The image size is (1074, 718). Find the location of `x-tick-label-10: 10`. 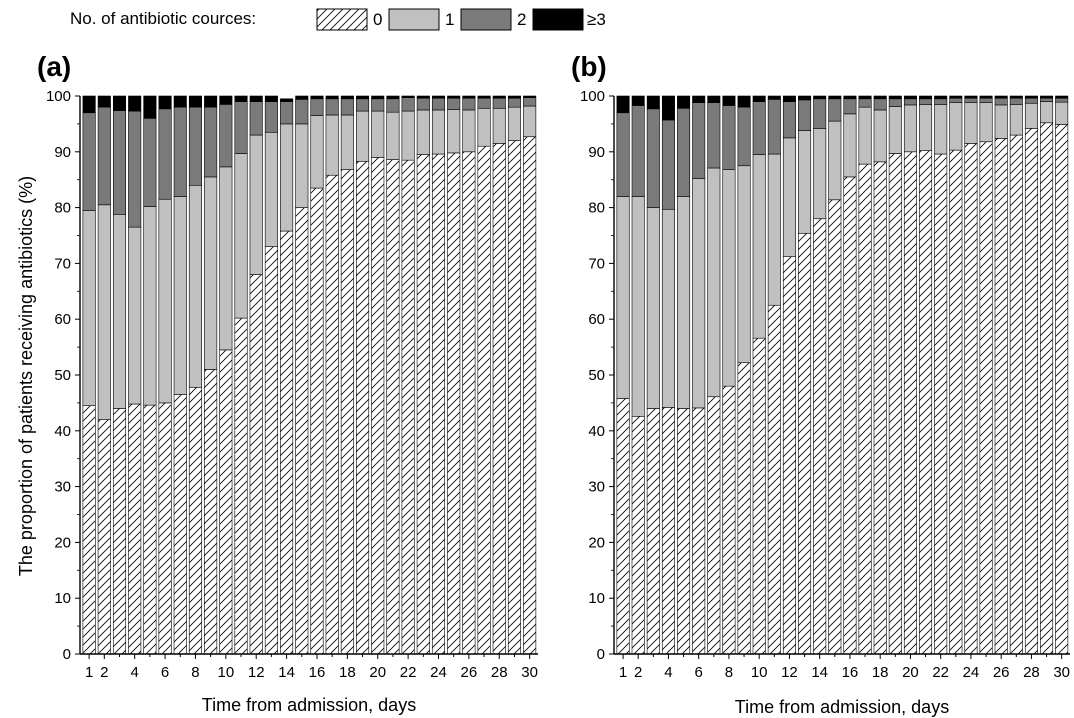

x-tick-label-10: 10 is located at coordinates (225, 672).